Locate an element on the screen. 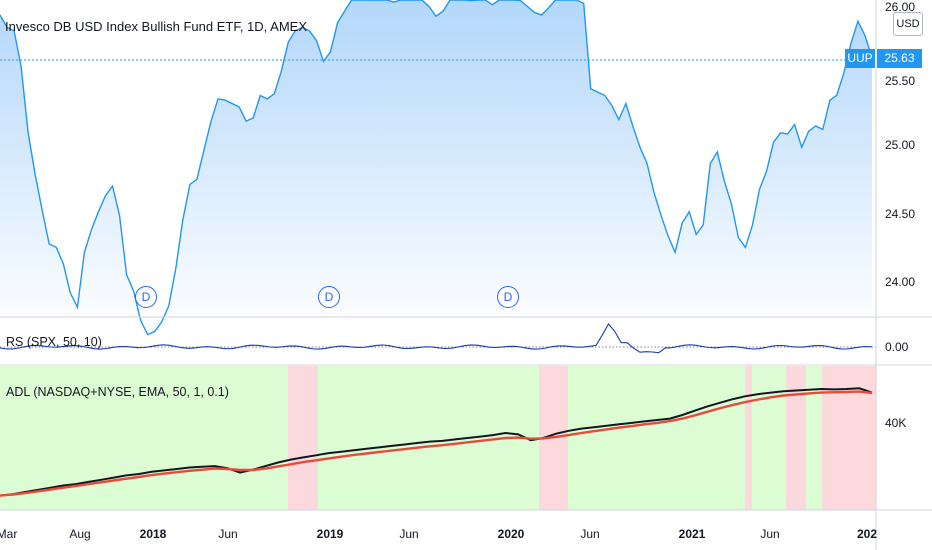  y-tick-label: 24.50 is located at coordinates (900, 214).